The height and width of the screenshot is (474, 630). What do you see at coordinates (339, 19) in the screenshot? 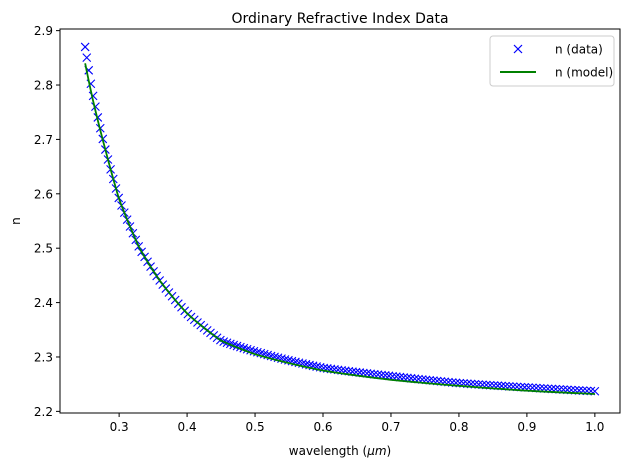
I see `chart-title: Ordinary Refractive Index Data` at bounding box center [339, 19].